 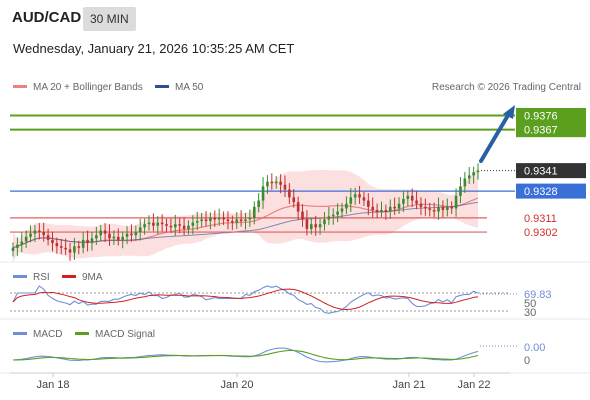 I want to click on macd-signal-legend-swatch, so click(x=82, y=333).